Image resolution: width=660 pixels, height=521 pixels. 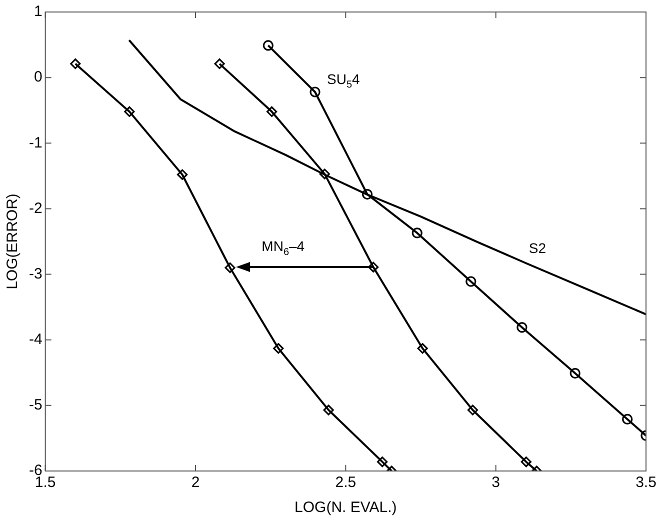 What do you see at coordinates (38, 77) in the screenshot?
I see `y-tick-label: 0` at bounding box center [38, 77].